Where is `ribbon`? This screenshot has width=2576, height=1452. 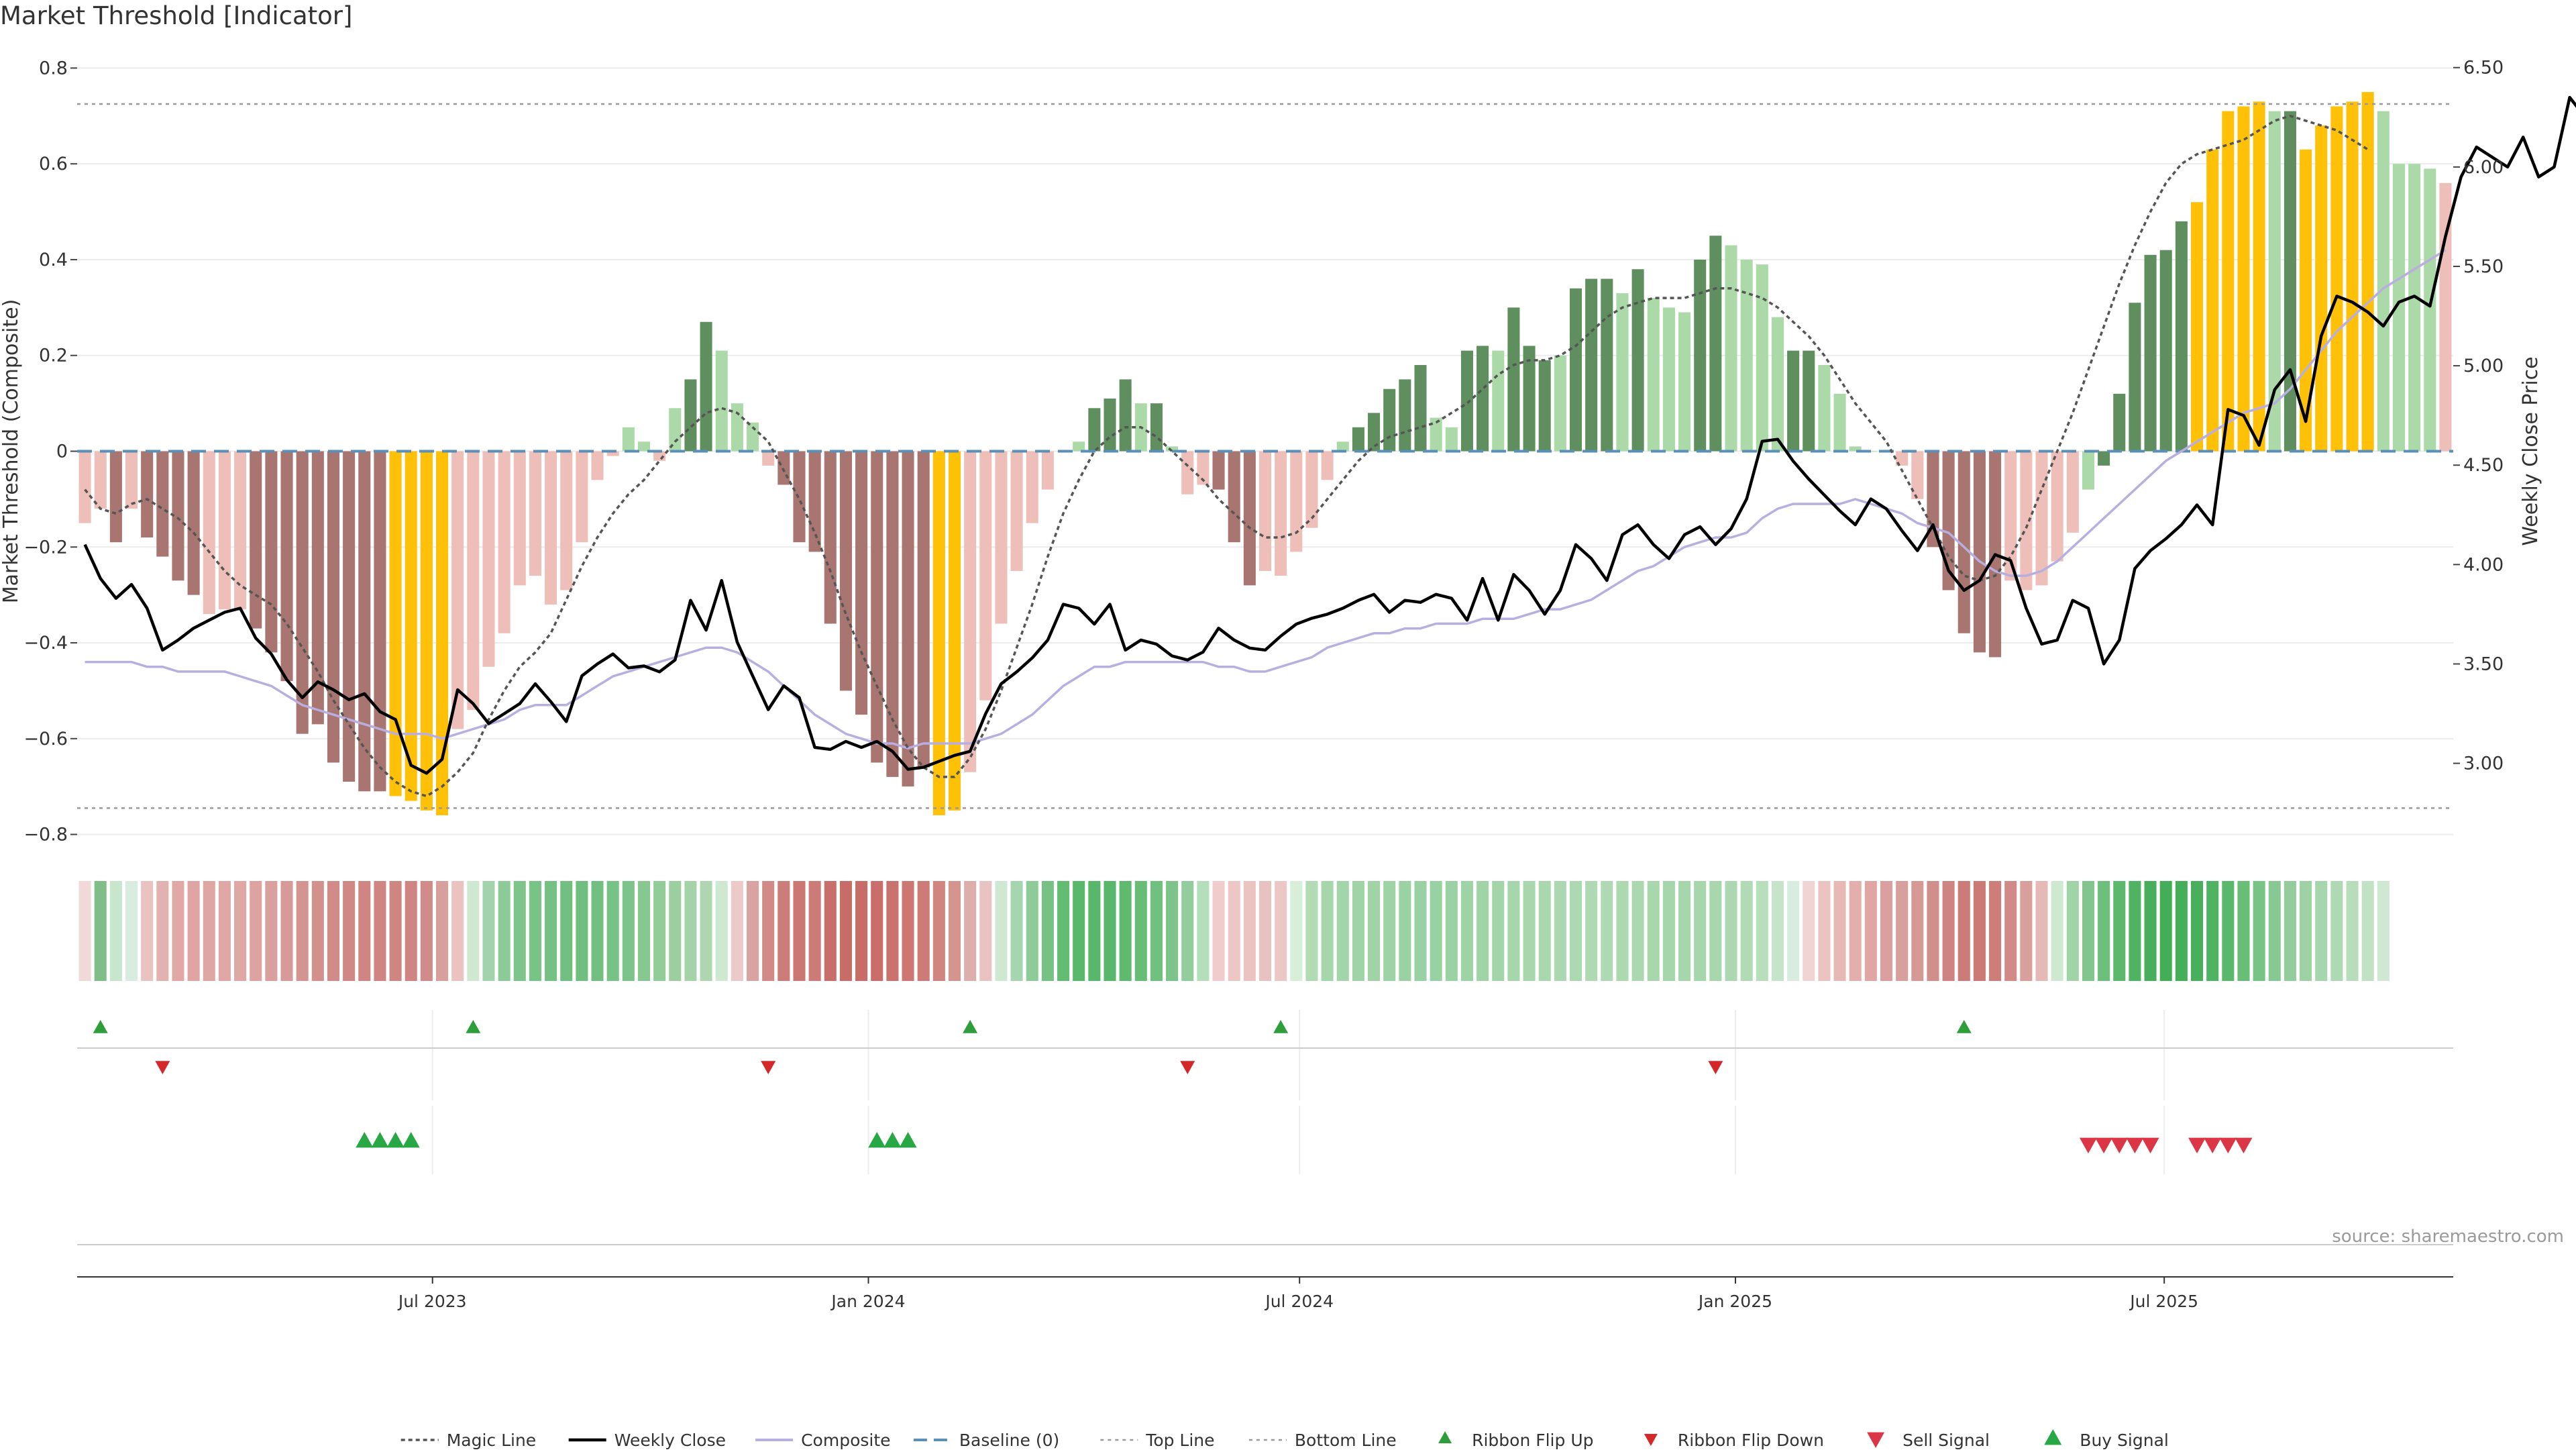
ribbon is located at coordinates (1234, 931).